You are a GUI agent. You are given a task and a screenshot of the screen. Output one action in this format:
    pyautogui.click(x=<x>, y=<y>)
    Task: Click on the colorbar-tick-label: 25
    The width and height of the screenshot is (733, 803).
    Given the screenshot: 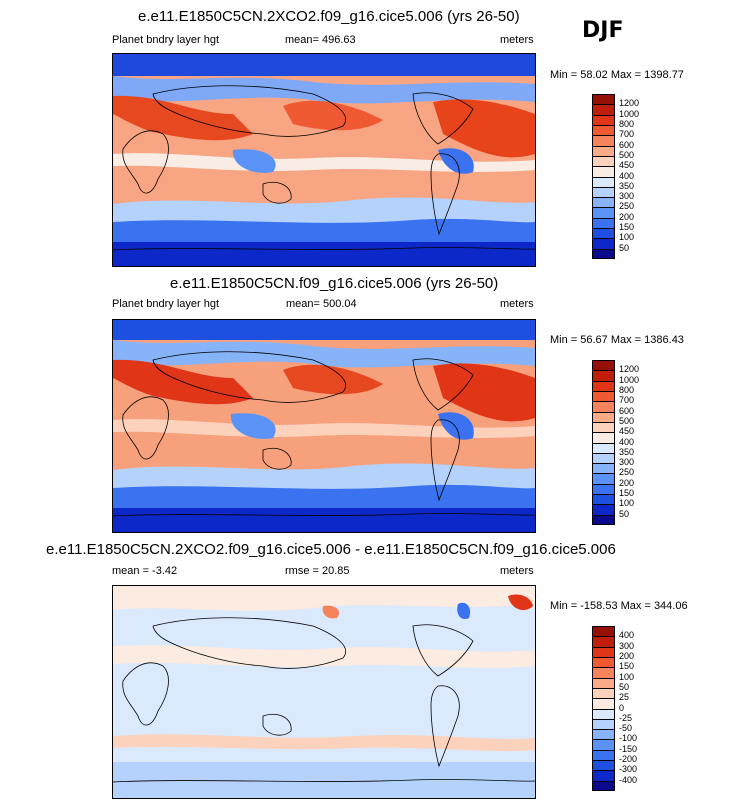 What is the action you would take?
    pyautogui.click(x=624, y=697)
    